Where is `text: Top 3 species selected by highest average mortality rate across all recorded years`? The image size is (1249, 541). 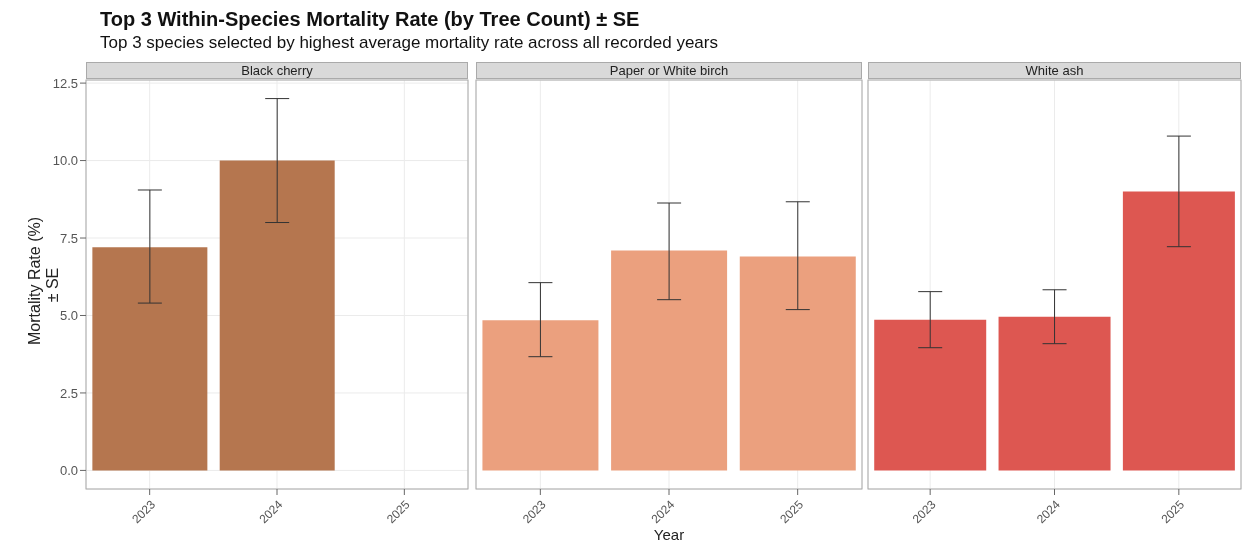 text: Top 3 species selected by highest average mortality rate across all recorded years is located at coordinates (409, 43).